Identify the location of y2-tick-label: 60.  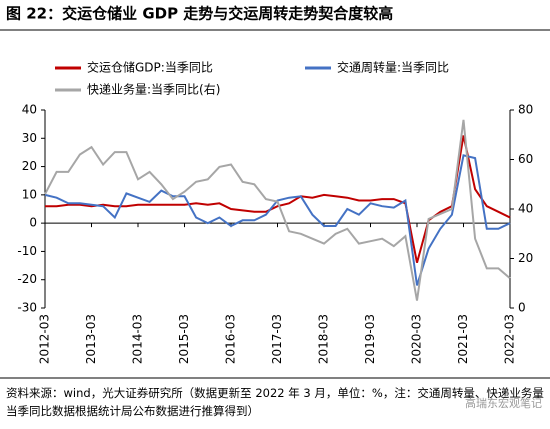
(525, 159).